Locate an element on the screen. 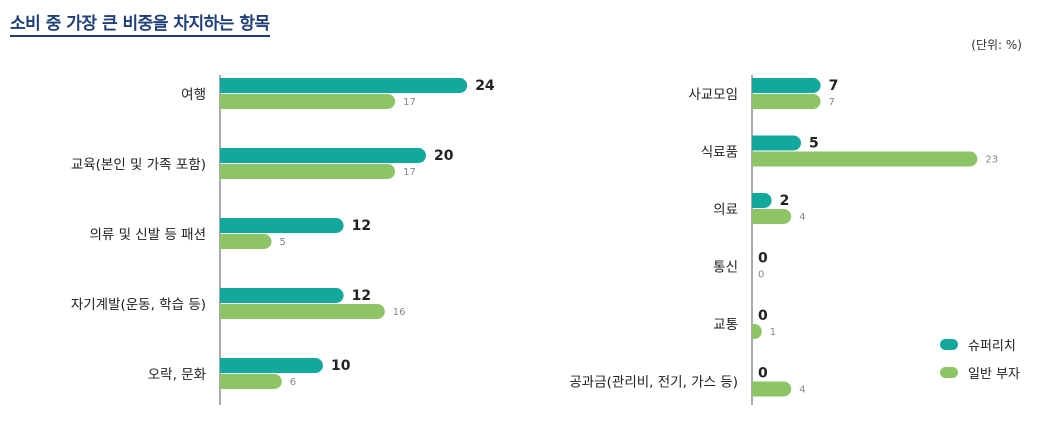 The image size is (1062, 425). category-label: 오락, 문화 is located at coordinates (177, 375).